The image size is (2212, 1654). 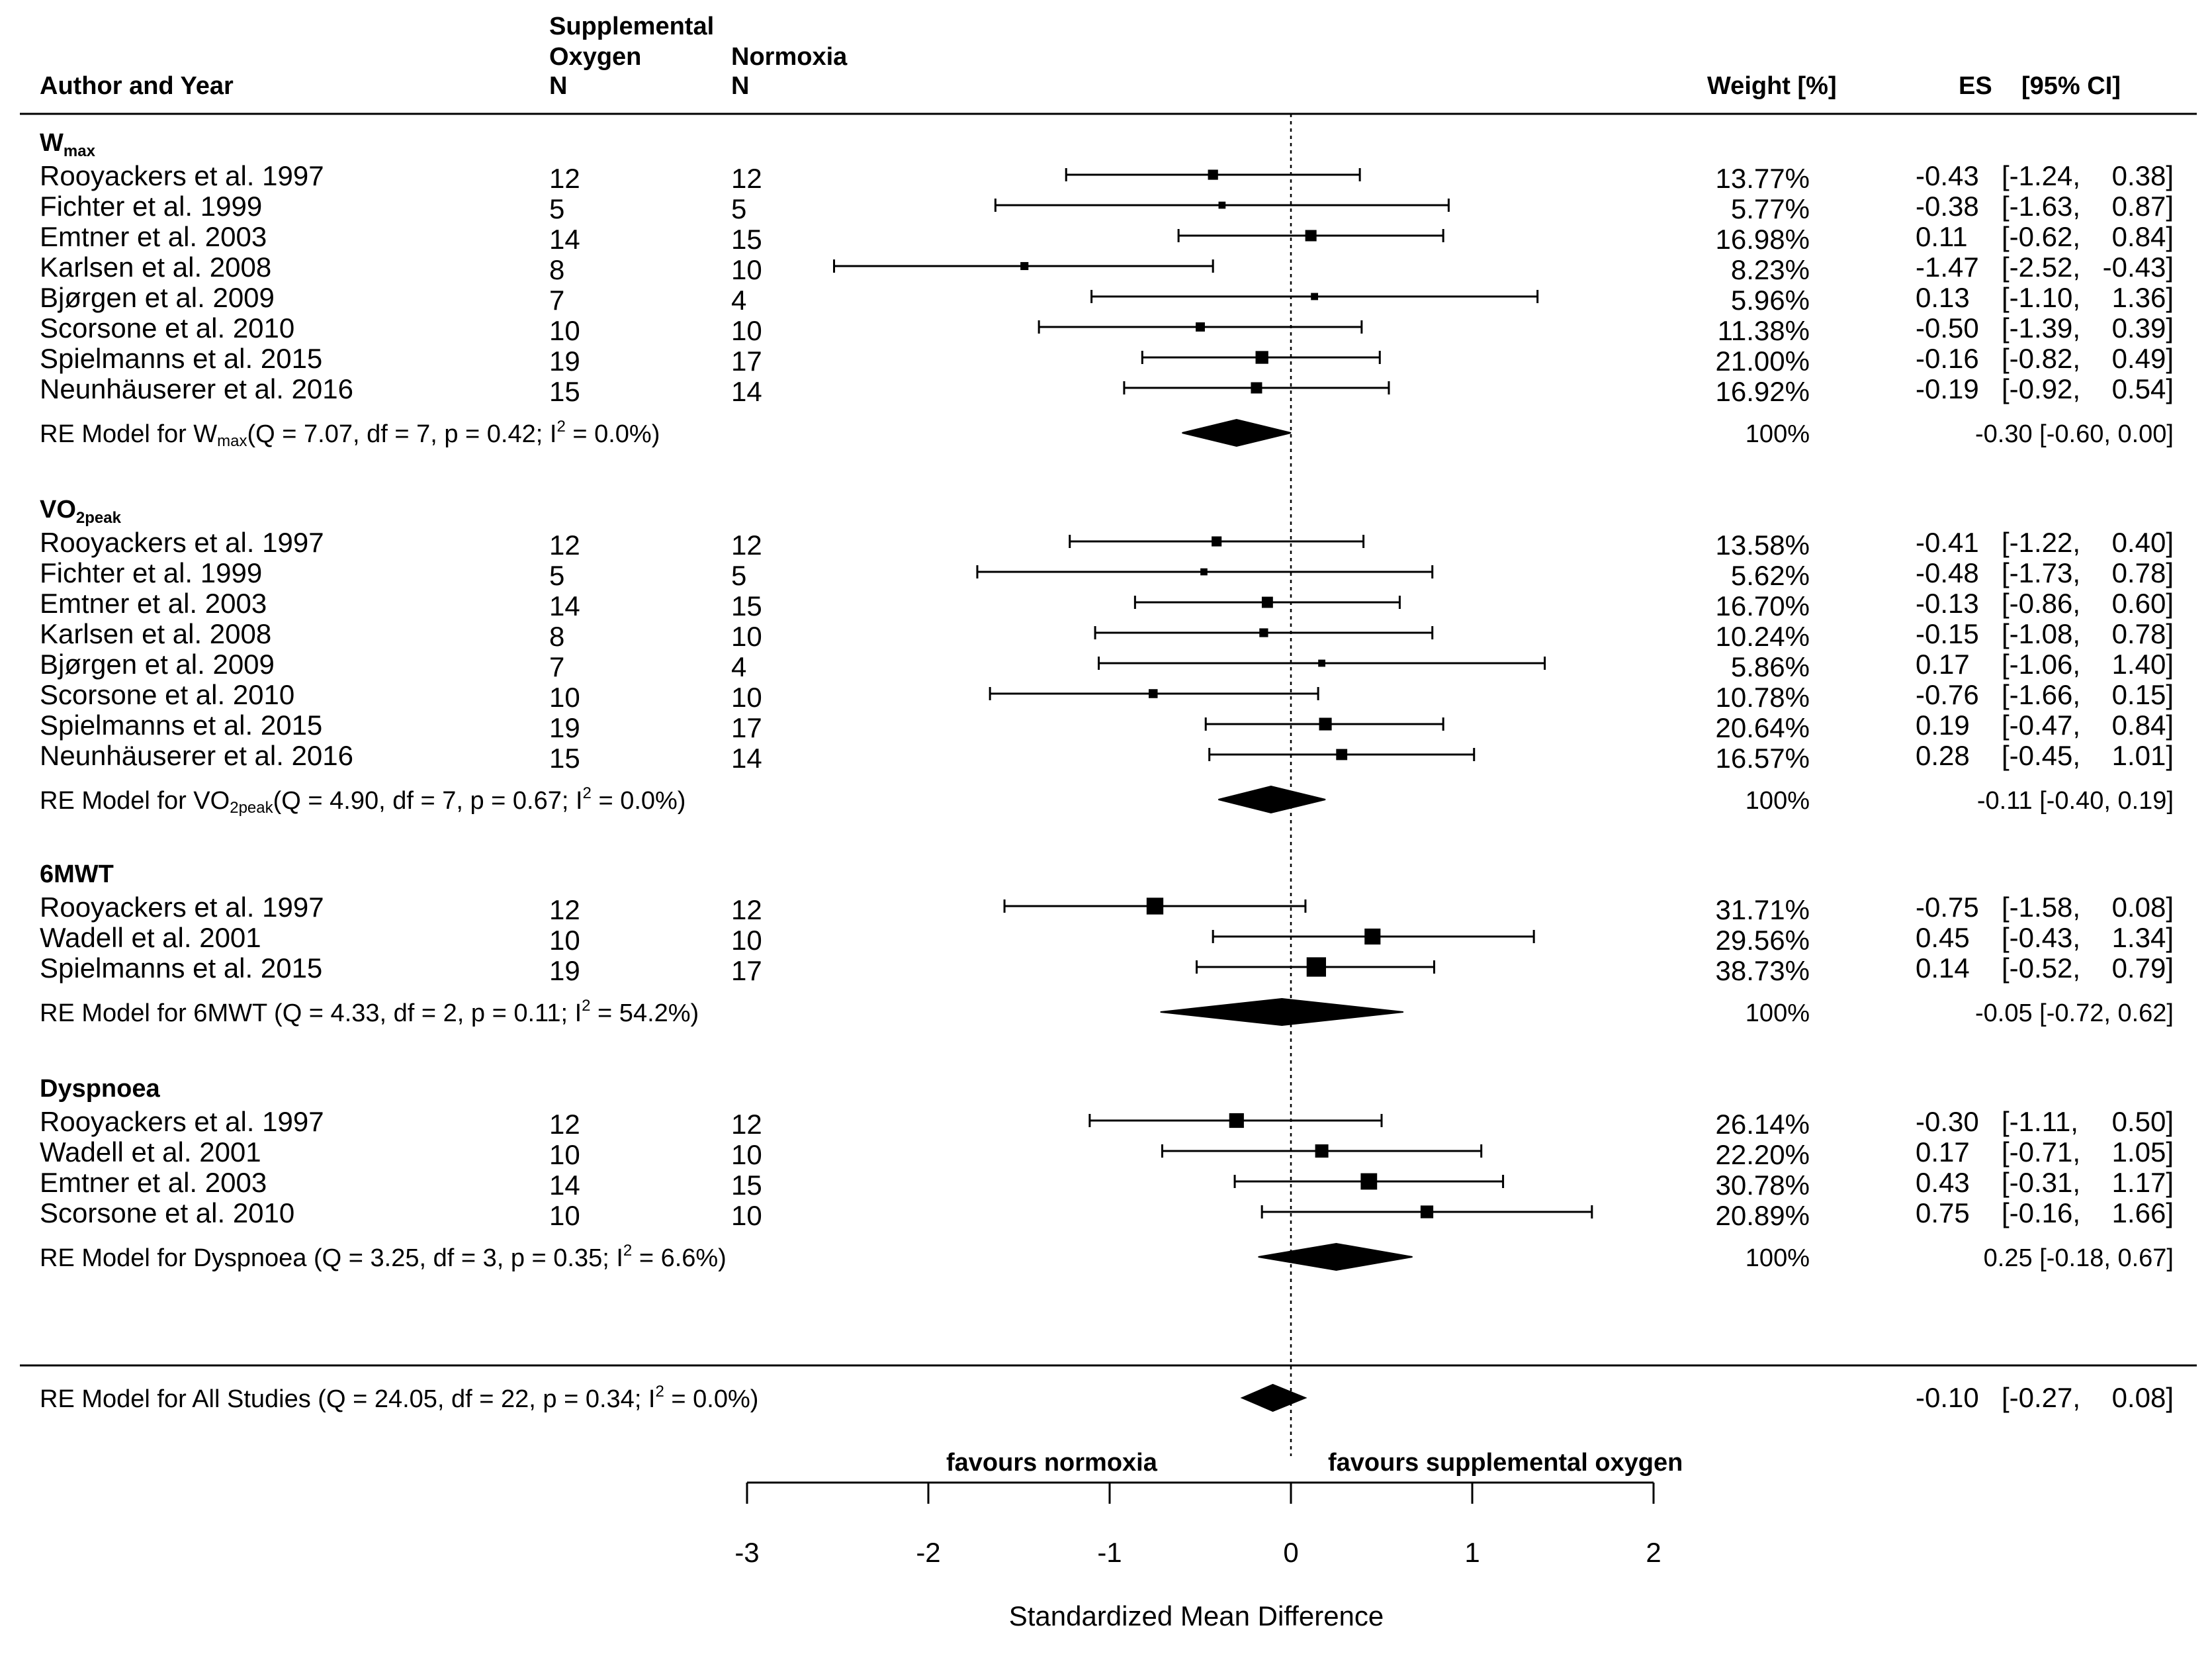 What do you see at coordinates (1975, 86) in the screenshot?
I see `header-es: ES` at bounding box center [1975, 86].